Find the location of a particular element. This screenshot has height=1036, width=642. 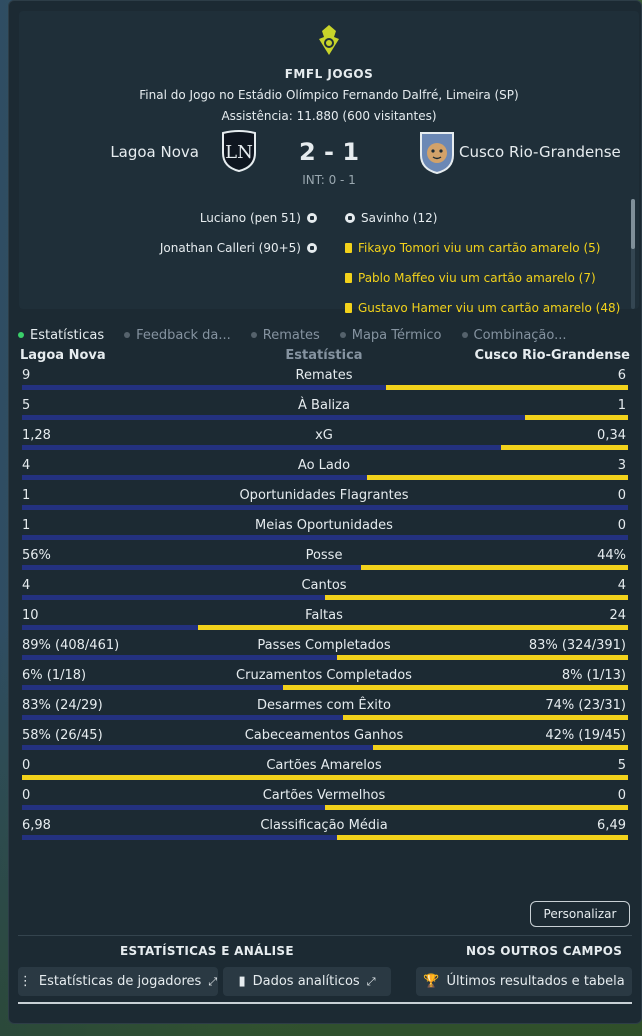

tab-shots: Remates is located at coordinates (285, 335).